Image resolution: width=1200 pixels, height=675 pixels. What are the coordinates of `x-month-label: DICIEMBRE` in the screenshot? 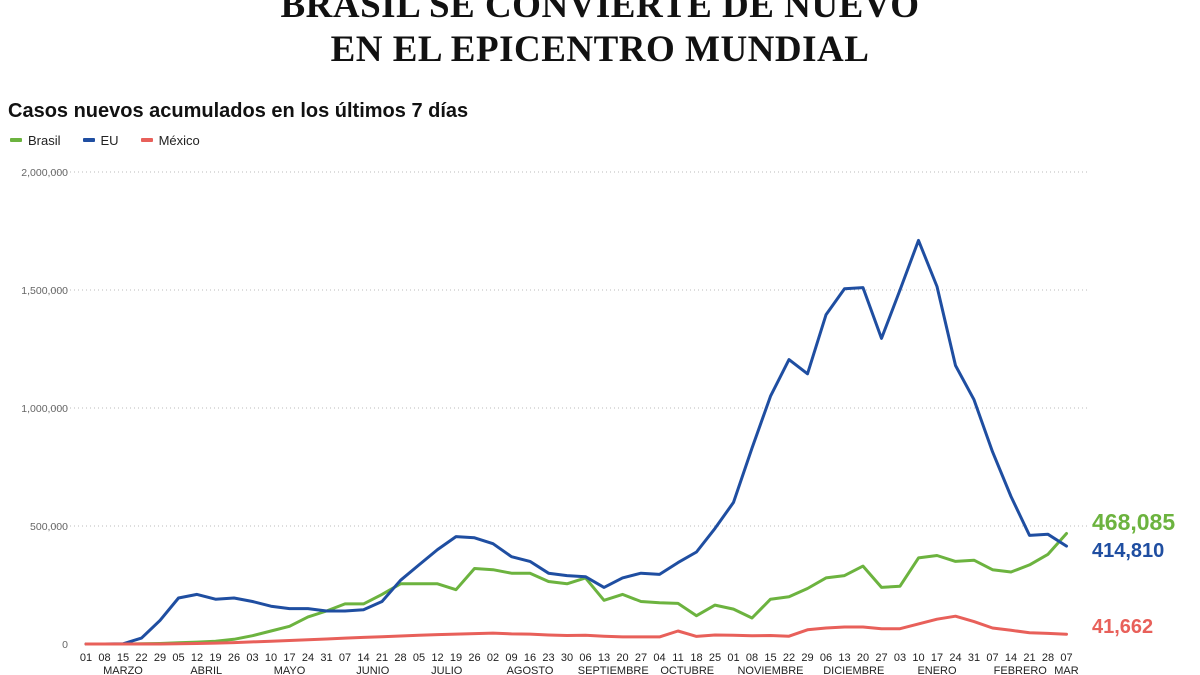 It's located at (853, 670).